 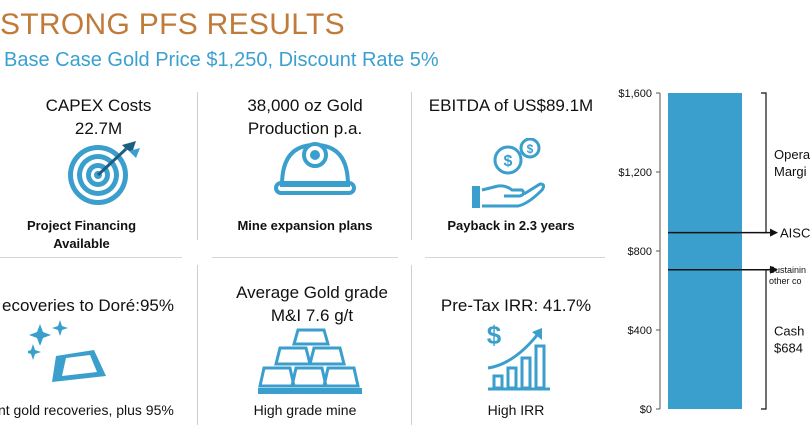 I want to click on page-title: STRONG PFS RESULTS, so click(x=172, y=24).